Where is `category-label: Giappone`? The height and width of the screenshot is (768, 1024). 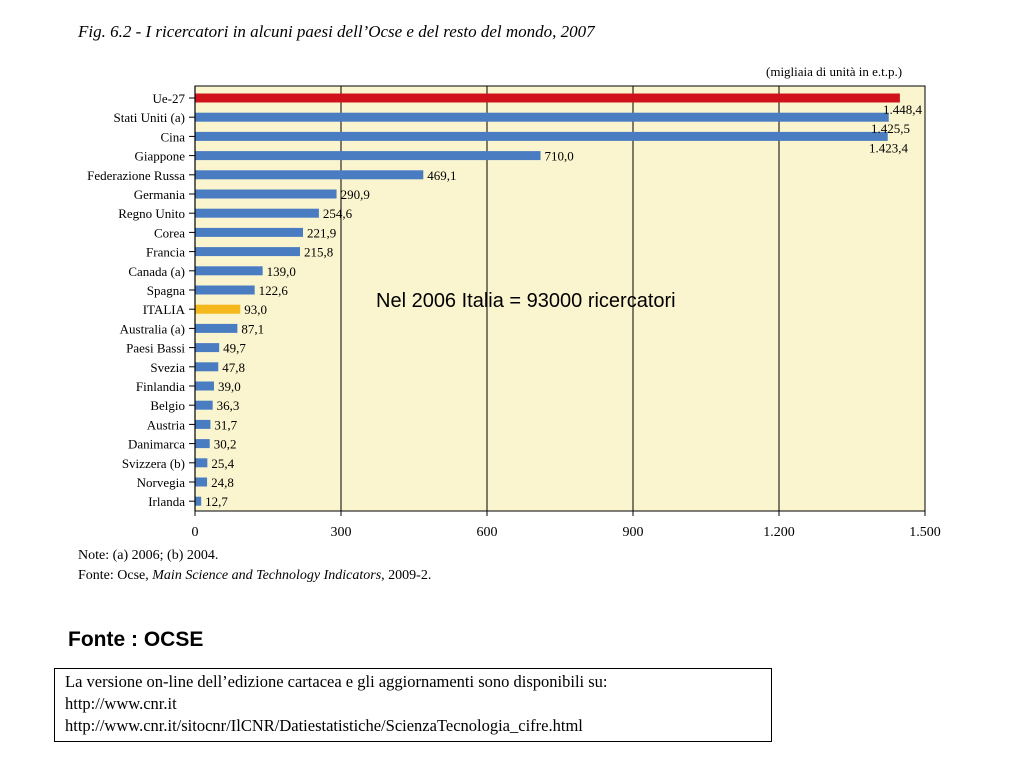 category-label: Giappone is located at coordinates (159, 156).